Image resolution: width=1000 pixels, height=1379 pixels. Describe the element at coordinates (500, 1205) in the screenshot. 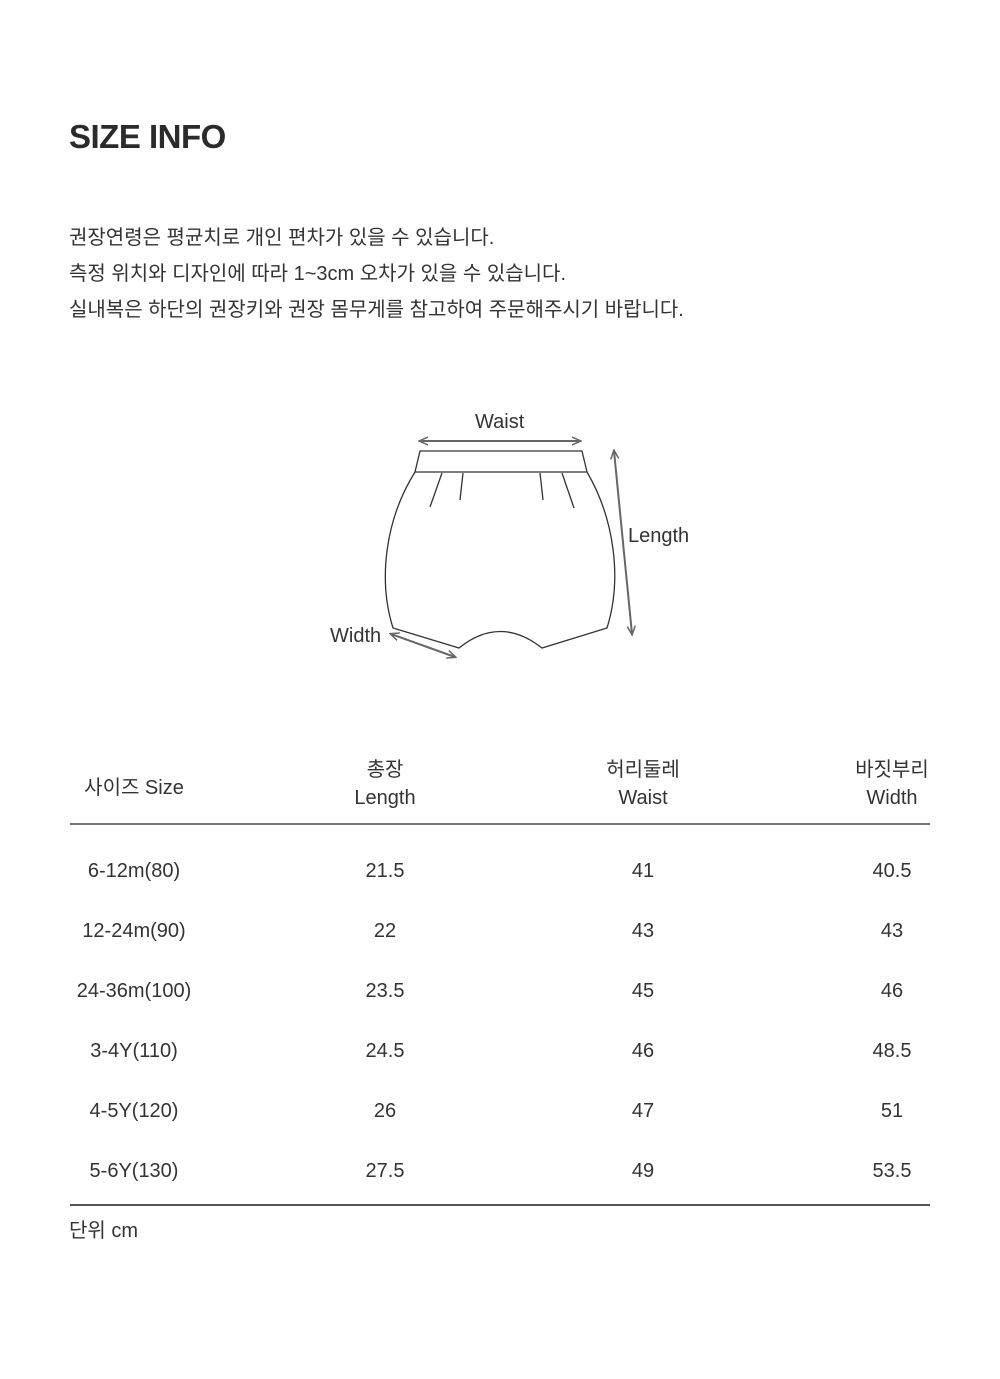

I see `table-bottom-divider` at that location.